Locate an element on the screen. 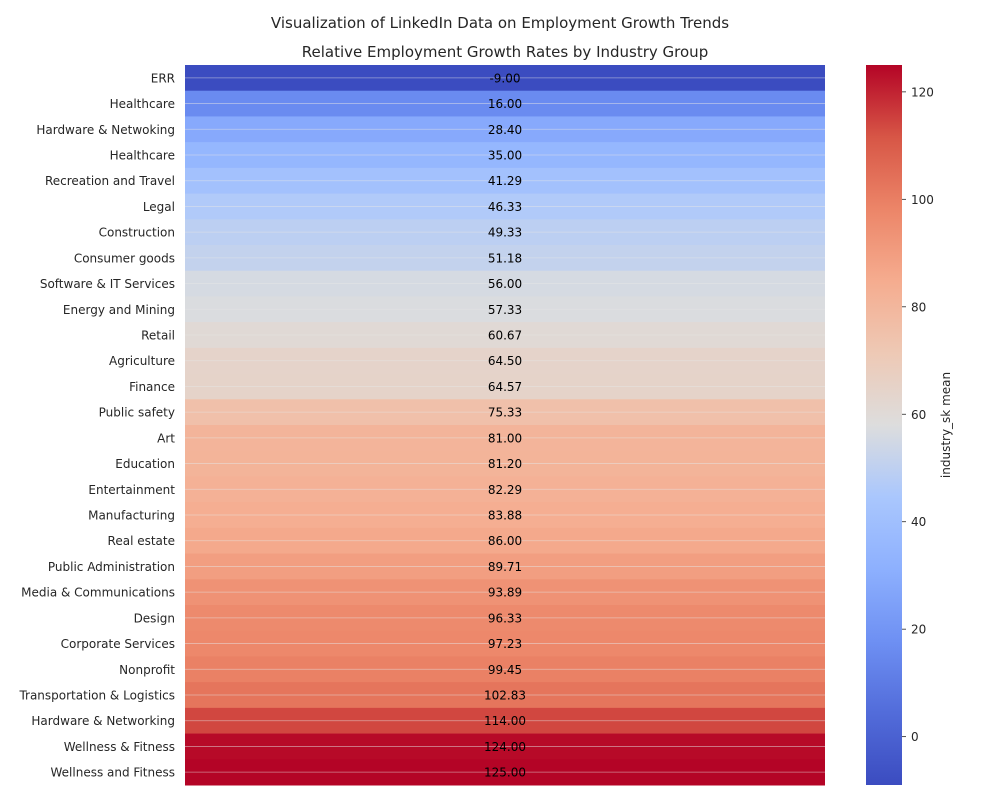  y-tick-label: Education is located at coordinates (145, 464).